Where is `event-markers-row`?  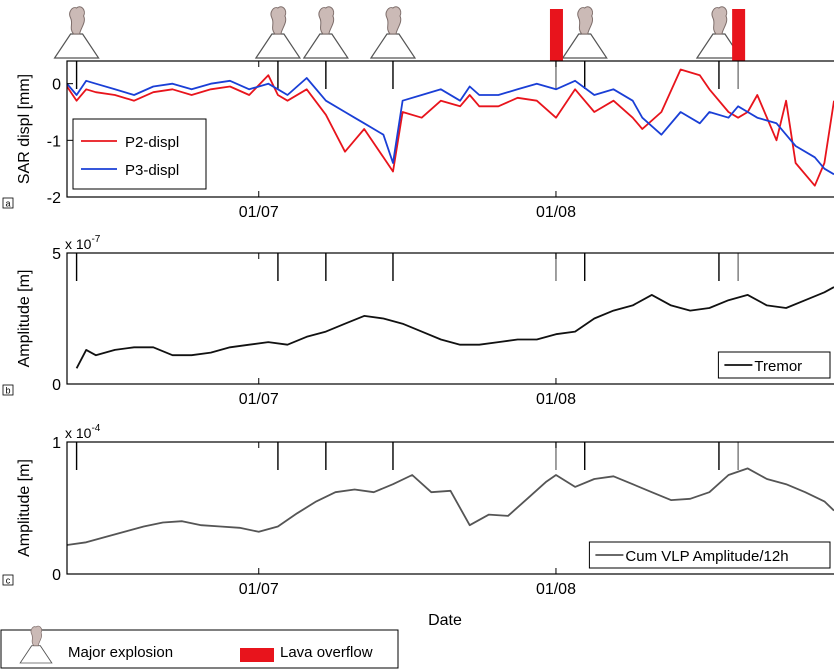 event-markers-row is located at coordinates (399, 33).